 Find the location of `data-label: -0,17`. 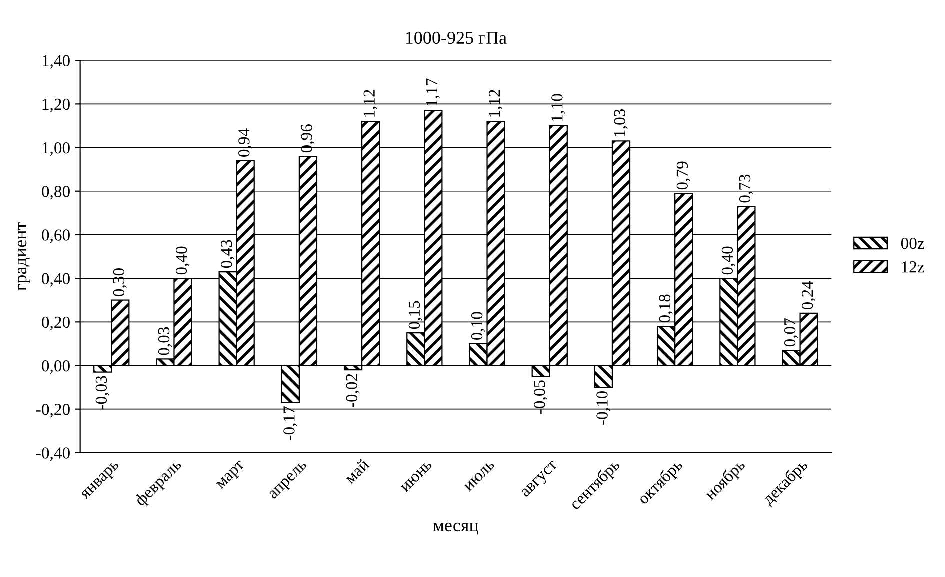

data-label: -0,17 is located at coordinates (291, 423).